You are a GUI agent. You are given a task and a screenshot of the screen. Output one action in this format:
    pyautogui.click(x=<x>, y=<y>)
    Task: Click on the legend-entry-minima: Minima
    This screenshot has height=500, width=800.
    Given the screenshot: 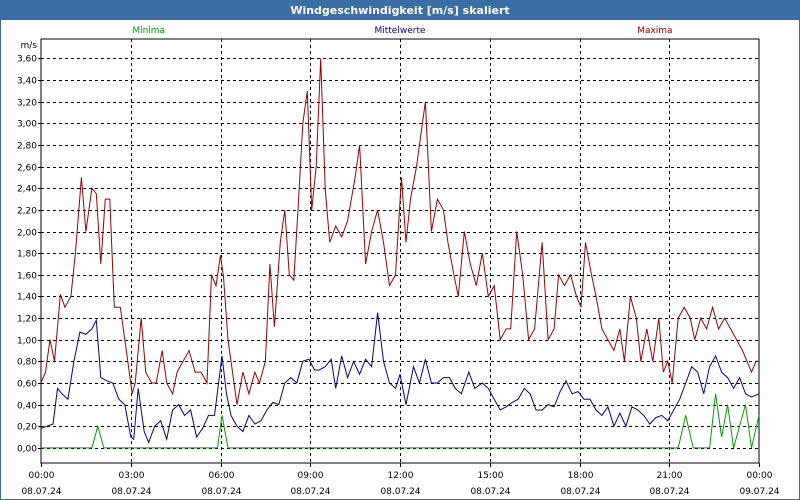 What is the action you would take?
    pyautogui.click(x=148, y=31)
    